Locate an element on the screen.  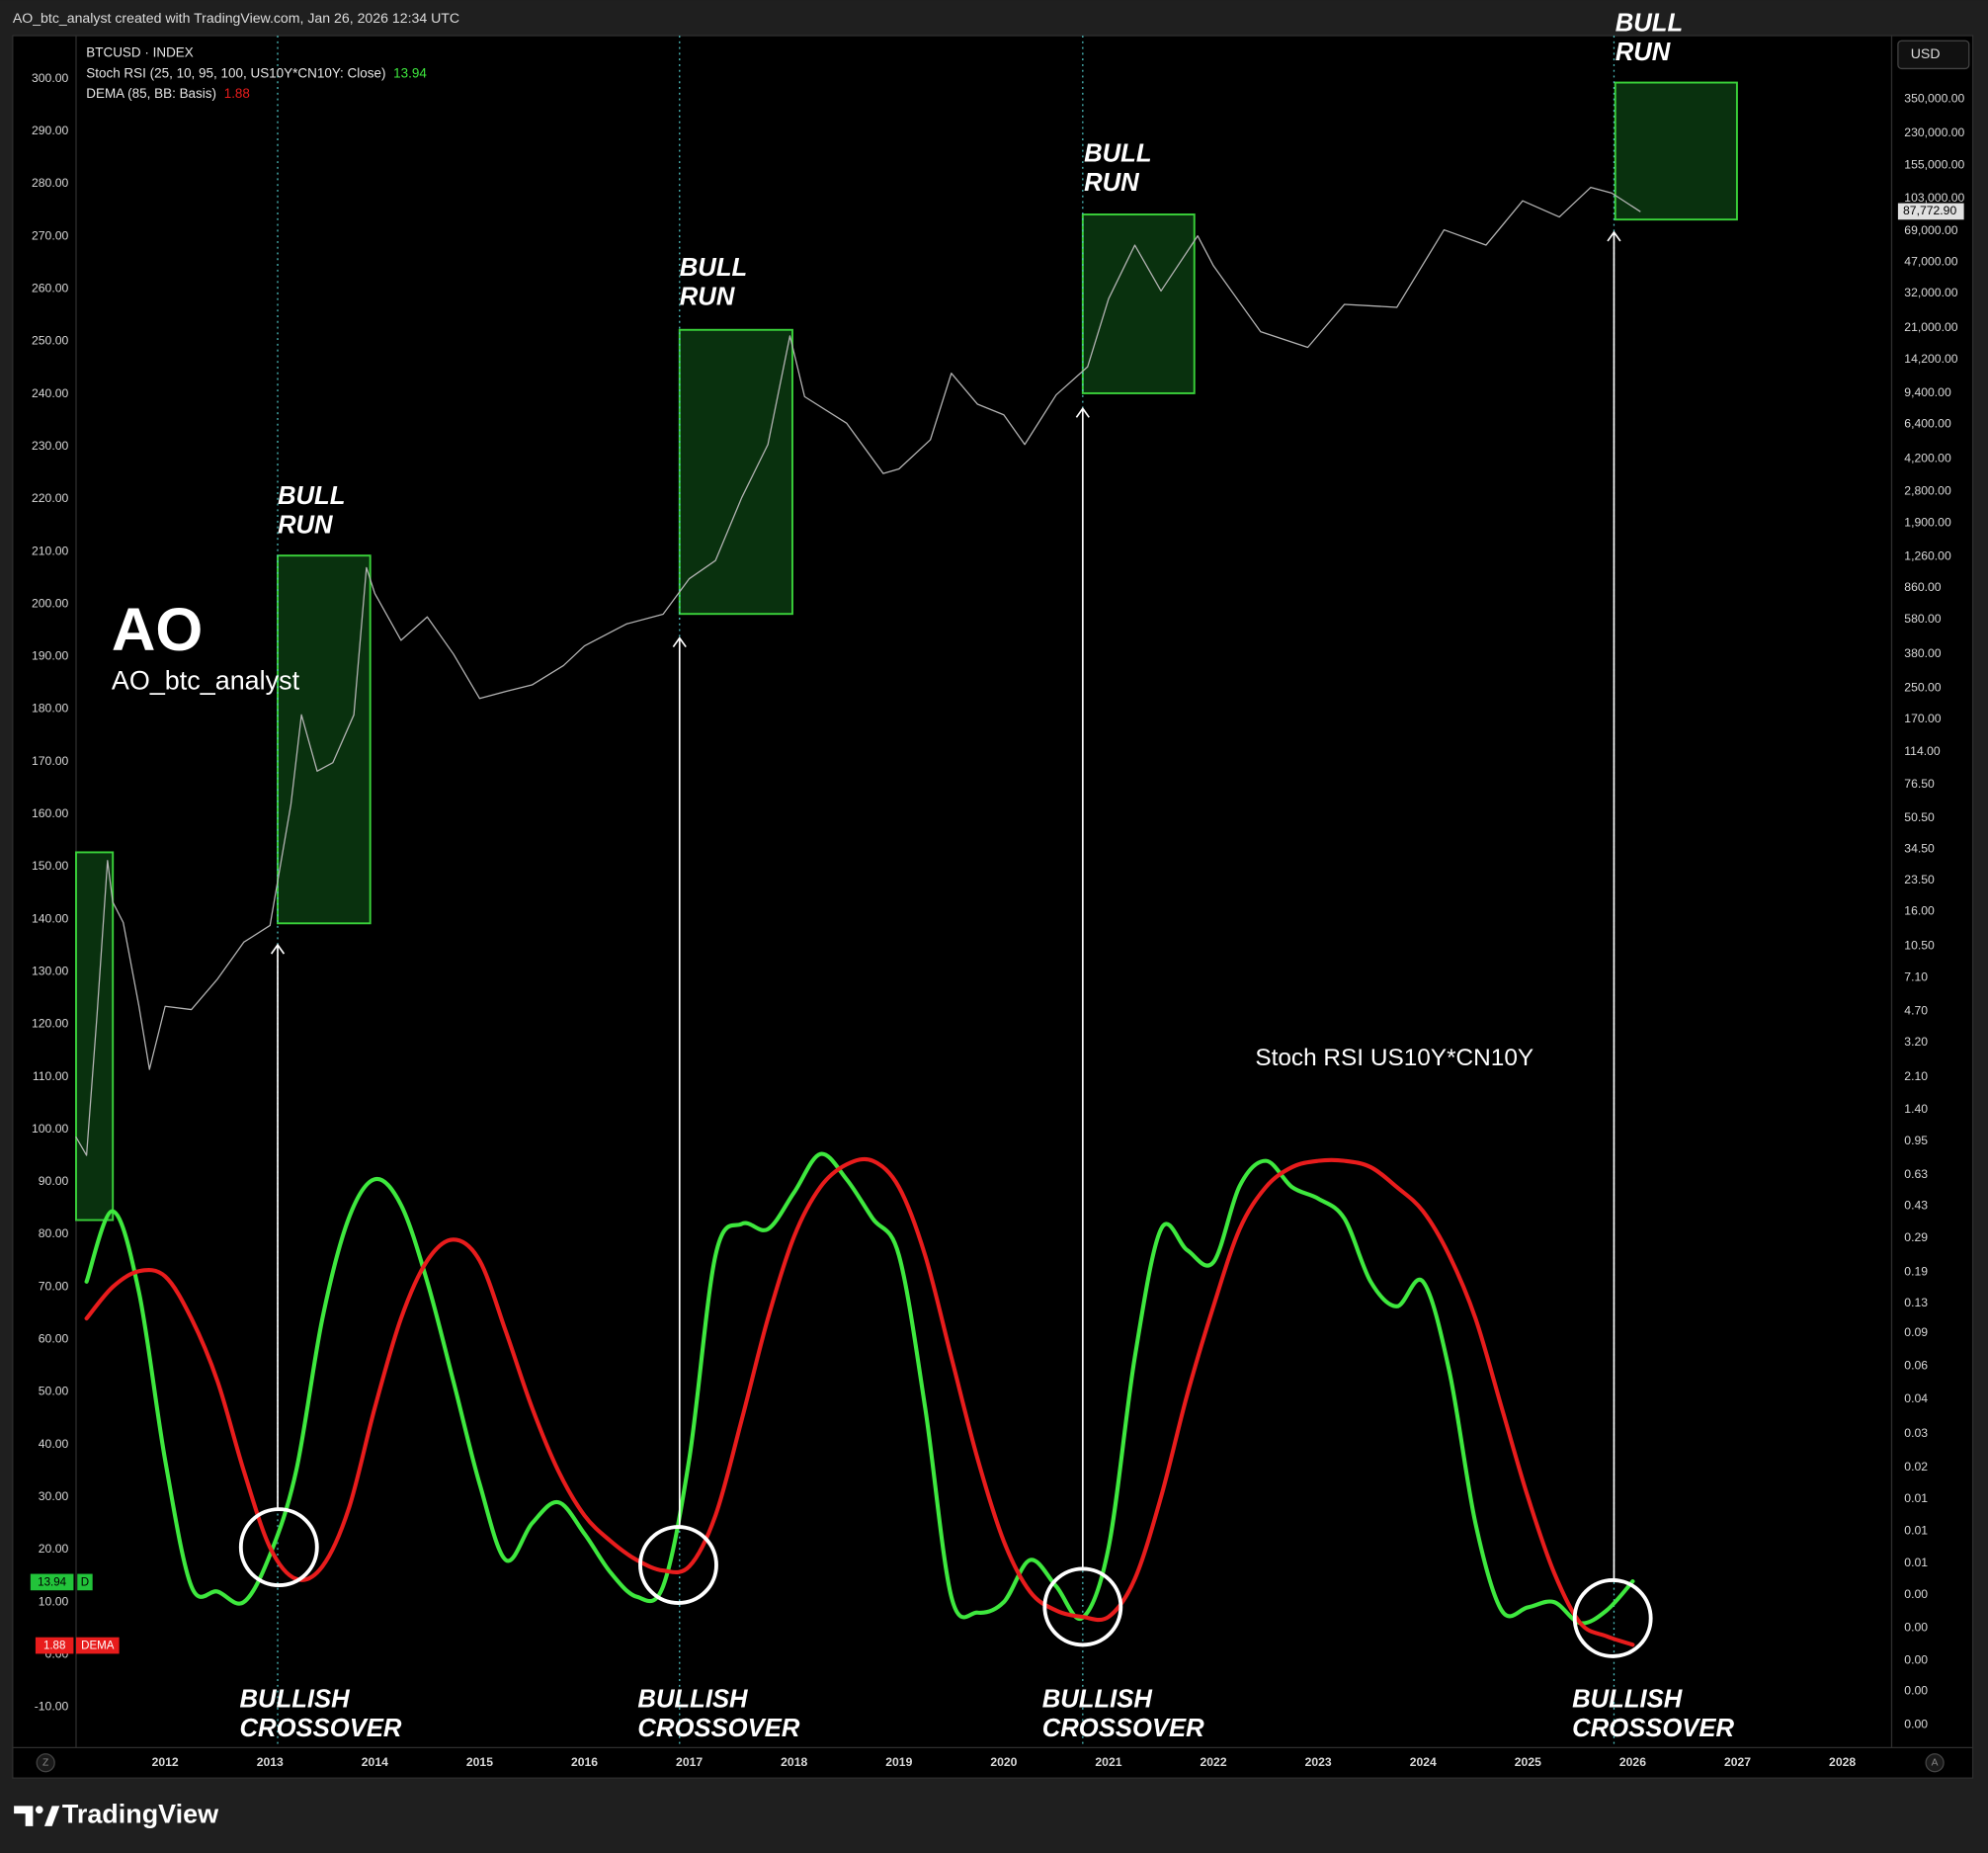
x-tick-label: 2017 is located at coordinates (689, 1762).